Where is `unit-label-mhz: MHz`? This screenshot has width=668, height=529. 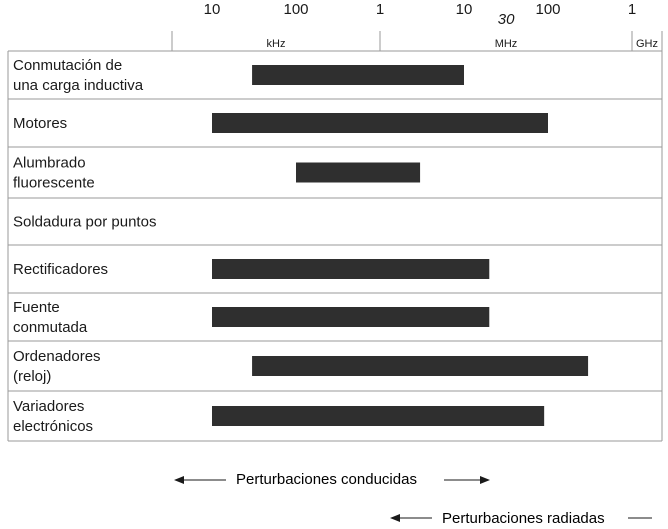 unit-label-mhz: MHz is located at coordinates (506, 44).